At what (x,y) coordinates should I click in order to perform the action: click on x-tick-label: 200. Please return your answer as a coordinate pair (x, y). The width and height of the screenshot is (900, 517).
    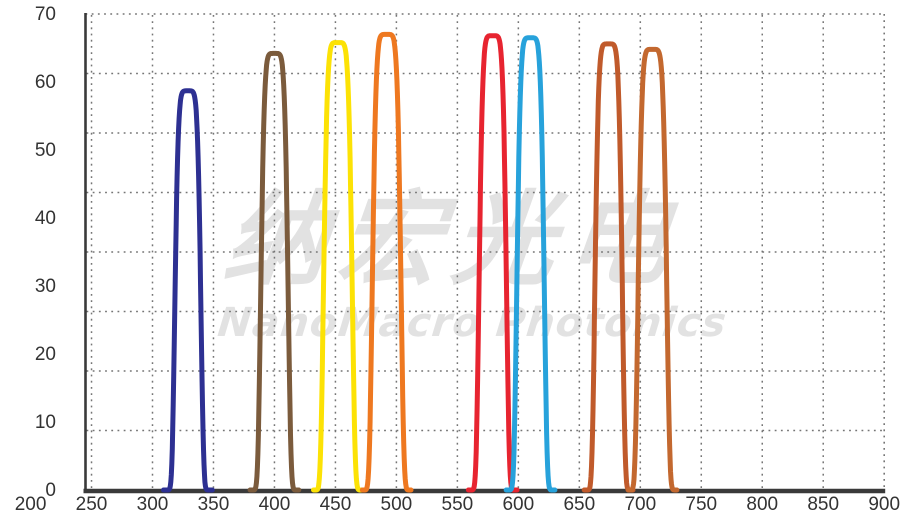
    Looking at the image, I should click on (31, 504).